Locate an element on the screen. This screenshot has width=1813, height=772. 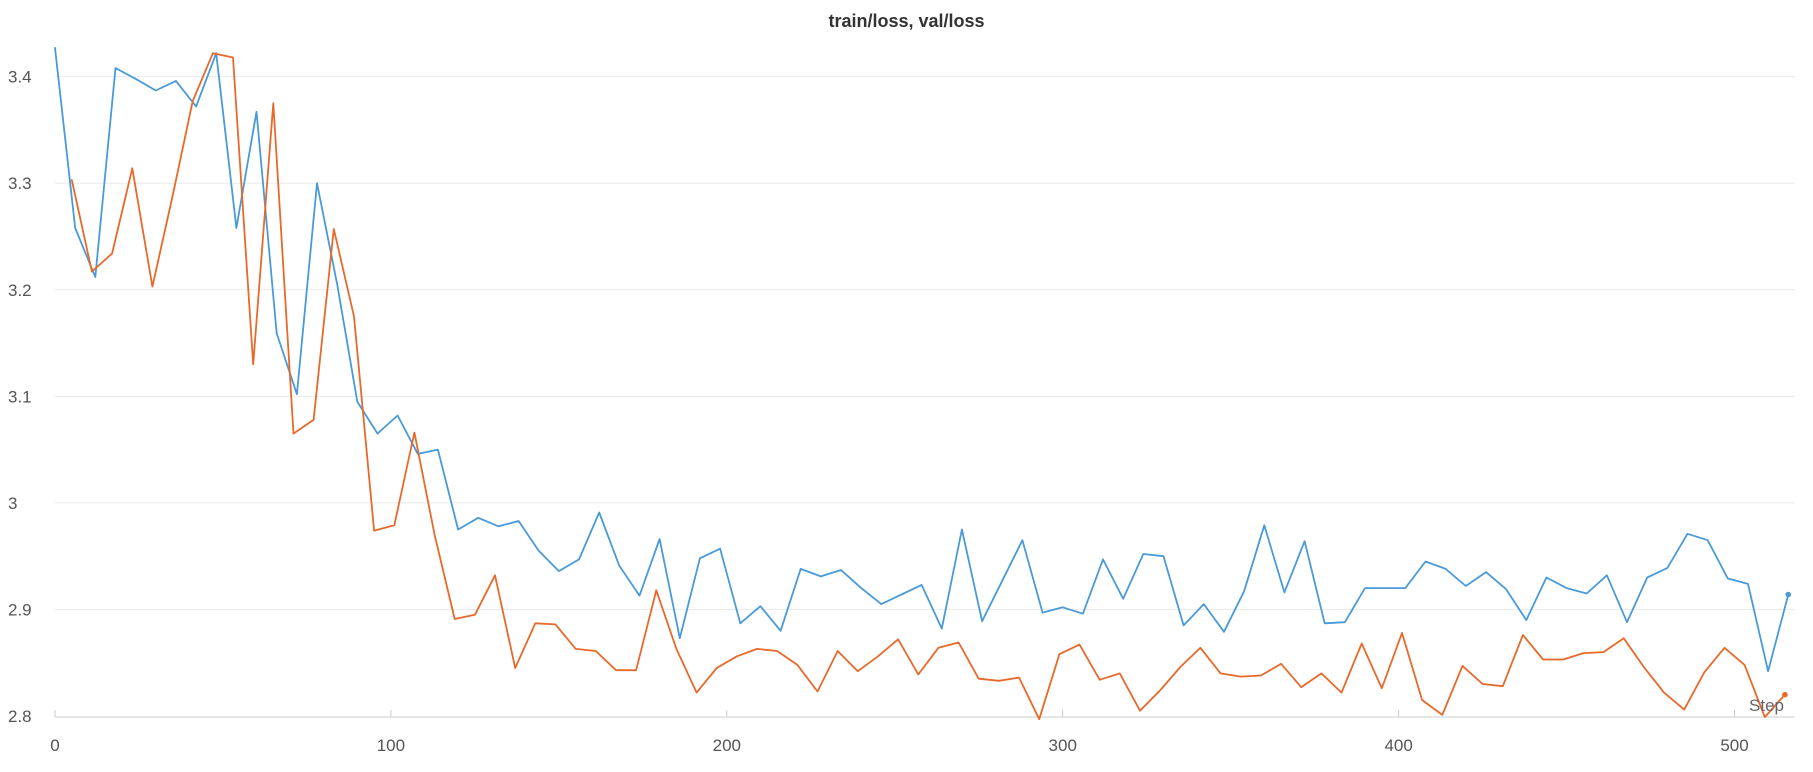
x-tick-label: 0 is located at coordinates (54, 745).